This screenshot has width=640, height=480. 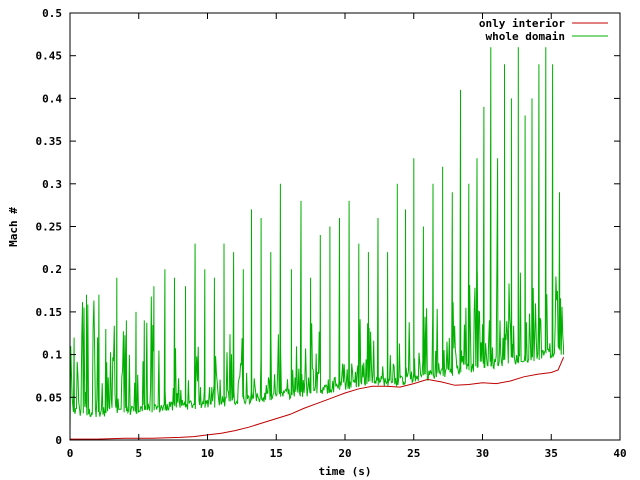 What do you see at coordinates (413, 453) in the screenshot?
I see `x-tick-label: 25` at bounding box center [413, 453].